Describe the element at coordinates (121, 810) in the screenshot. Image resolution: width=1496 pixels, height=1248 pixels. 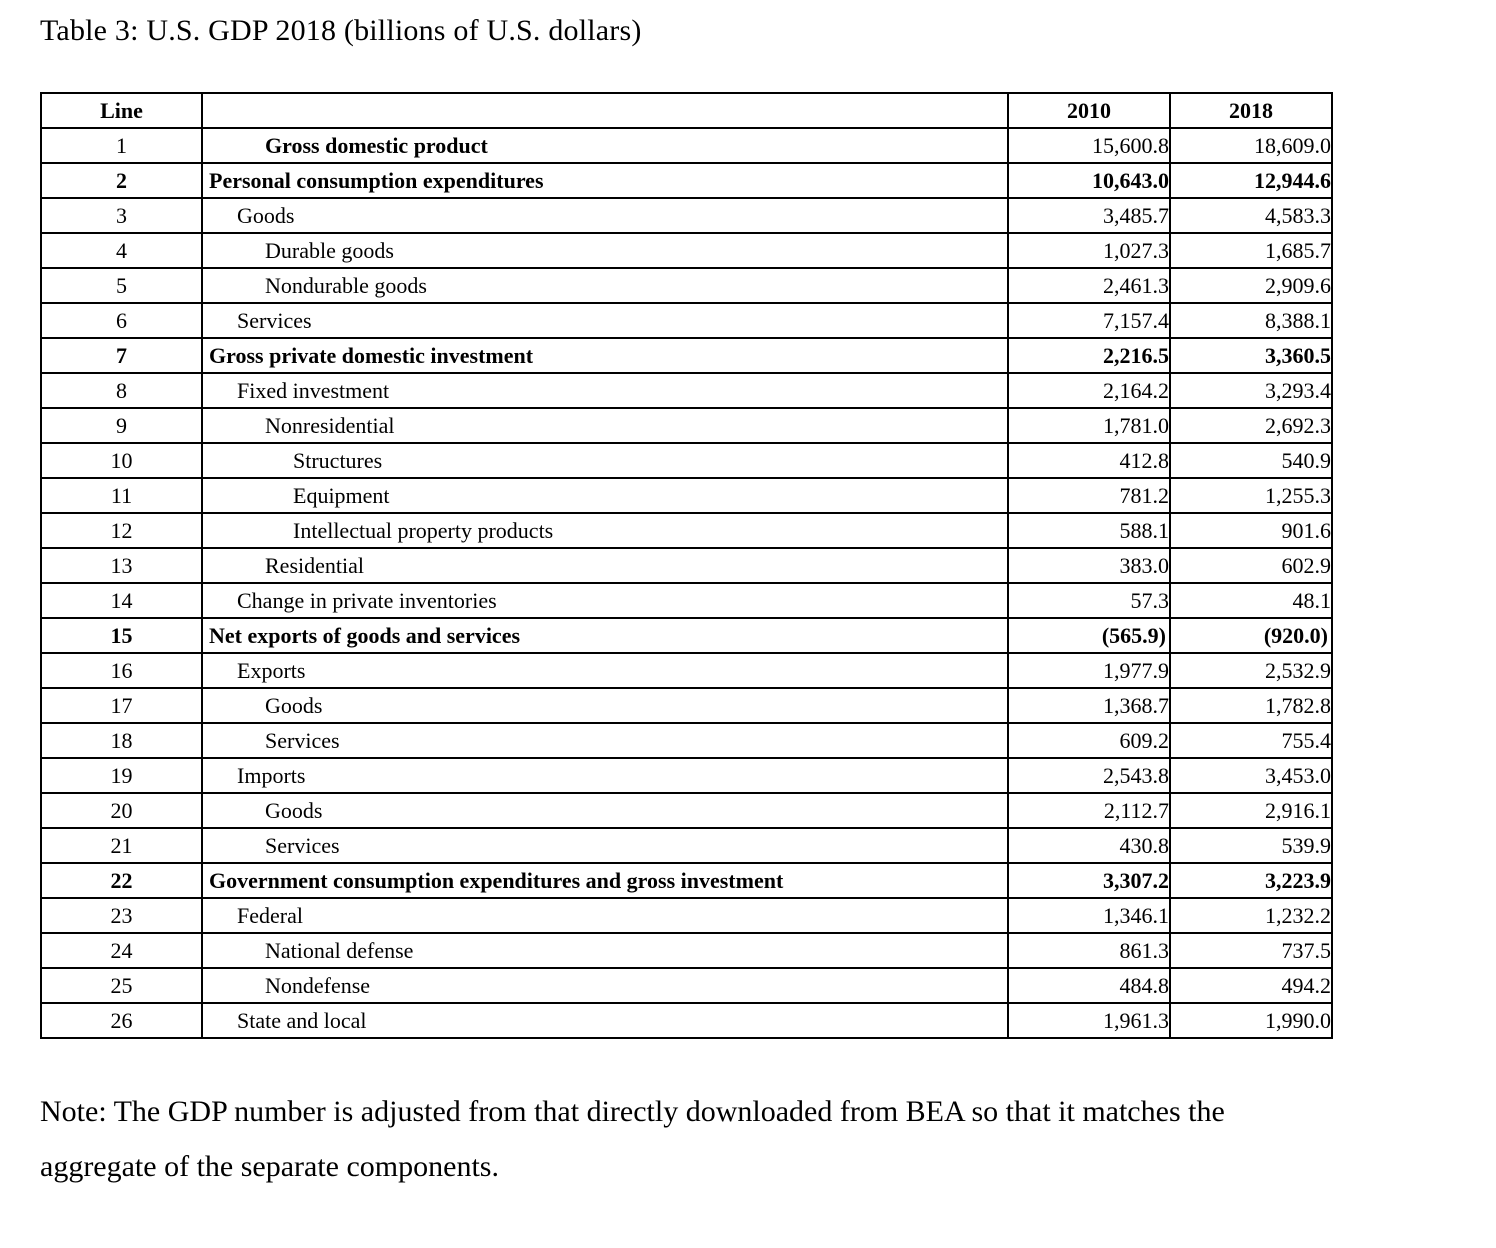
I see `line-number: 20` at that location.